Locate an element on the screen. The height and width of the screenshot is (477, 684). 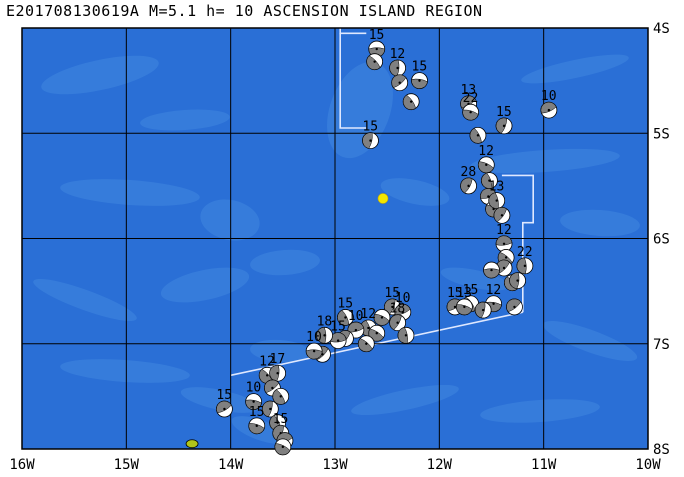
lon-tick-label: 10W is located at coordinates (648, 465).